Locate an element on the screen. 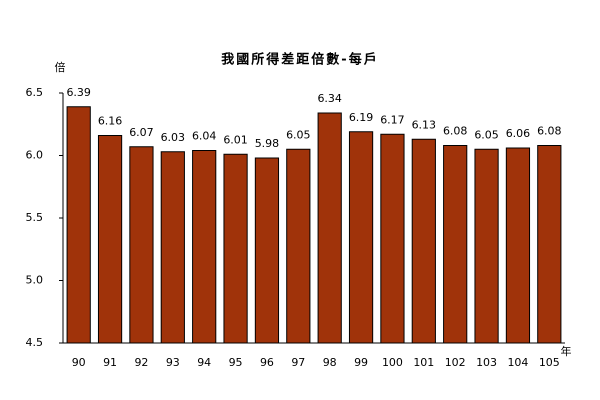 This screenshot has width=600, height=400. value-label: 6.03 is located at coordinates (173, 137).